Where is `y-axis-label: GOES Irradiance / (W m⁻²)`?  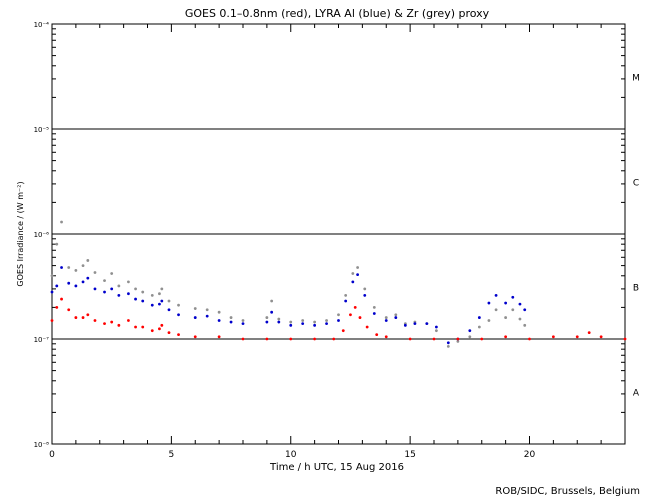
y-axis-label: GOES Irradiance / (W m⁻²) is located at coordinates (20, 233).